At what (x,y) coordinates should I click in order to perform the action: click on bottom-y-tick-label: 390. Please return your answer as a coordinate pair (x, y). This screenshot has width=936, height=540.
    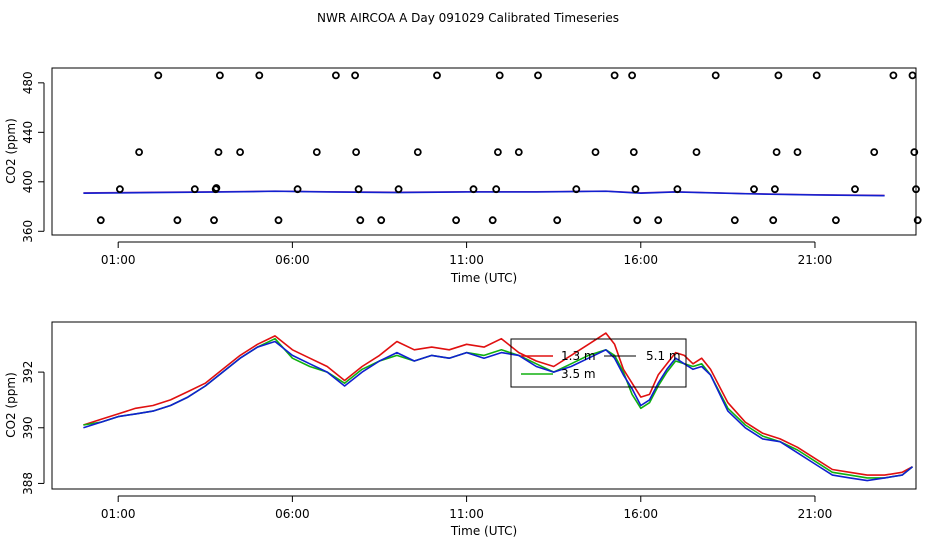
    Looking at the image, I should click on (28, 427).